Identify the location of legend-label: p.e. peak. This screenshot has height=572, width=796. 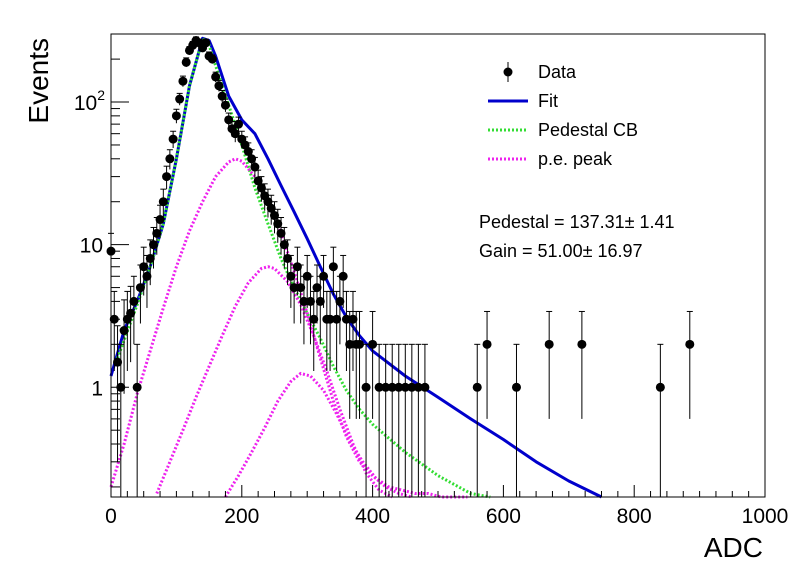
(575, 159).